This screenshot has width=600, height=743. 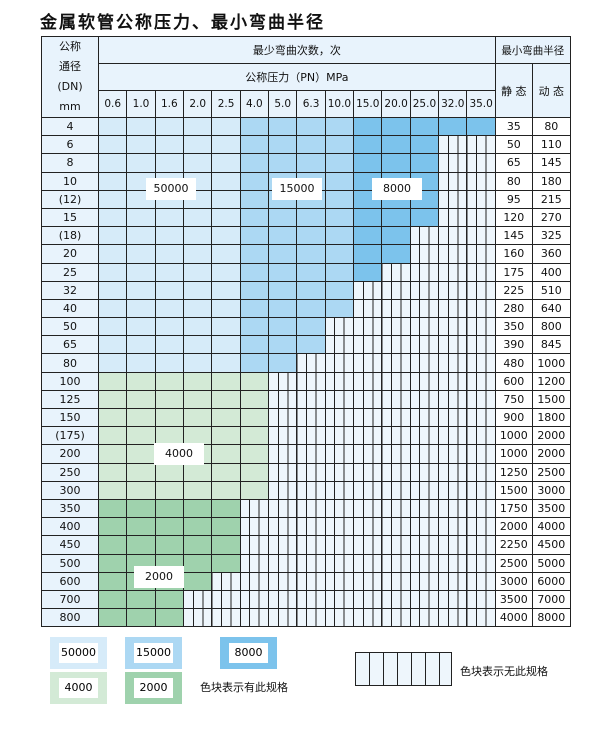 I want to click on has-spec-note: 色块表示有此规格, so click(x=244, y=687).